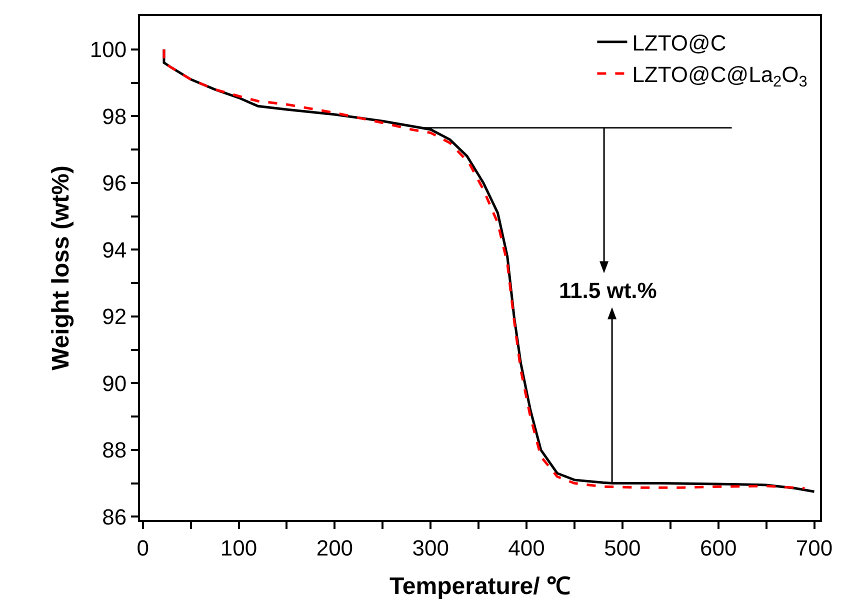 Image resolution: width=841 pixels, height=608 pixels. Describe the element at coordinates (114, 517) in the screenshot. I see `y-tick-label: 86` at that location.